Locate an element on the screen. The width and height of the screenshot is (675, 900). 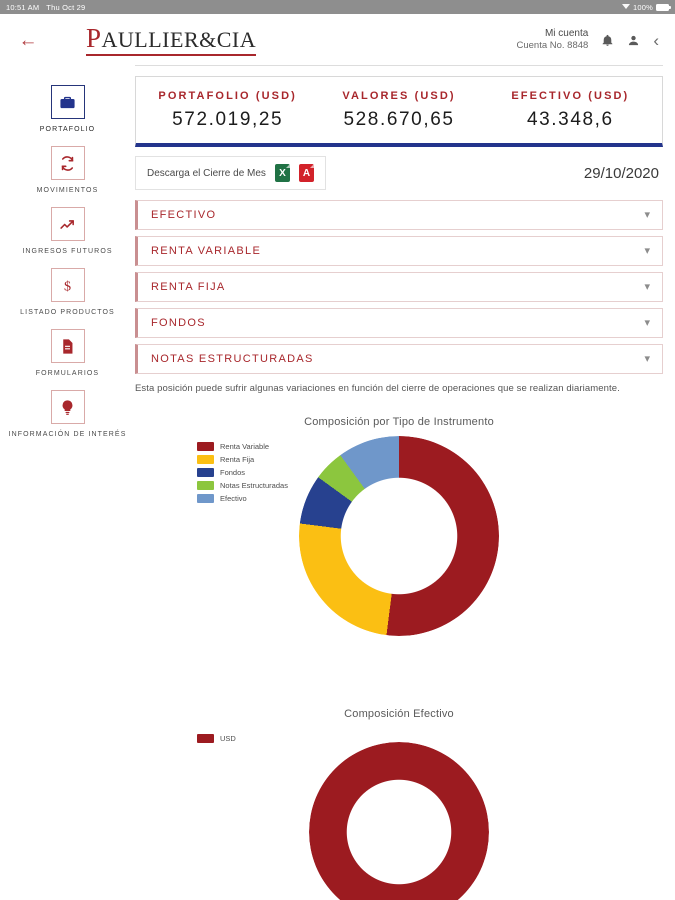
legend-item: Renta Variable is located at coordinates (242, 446).